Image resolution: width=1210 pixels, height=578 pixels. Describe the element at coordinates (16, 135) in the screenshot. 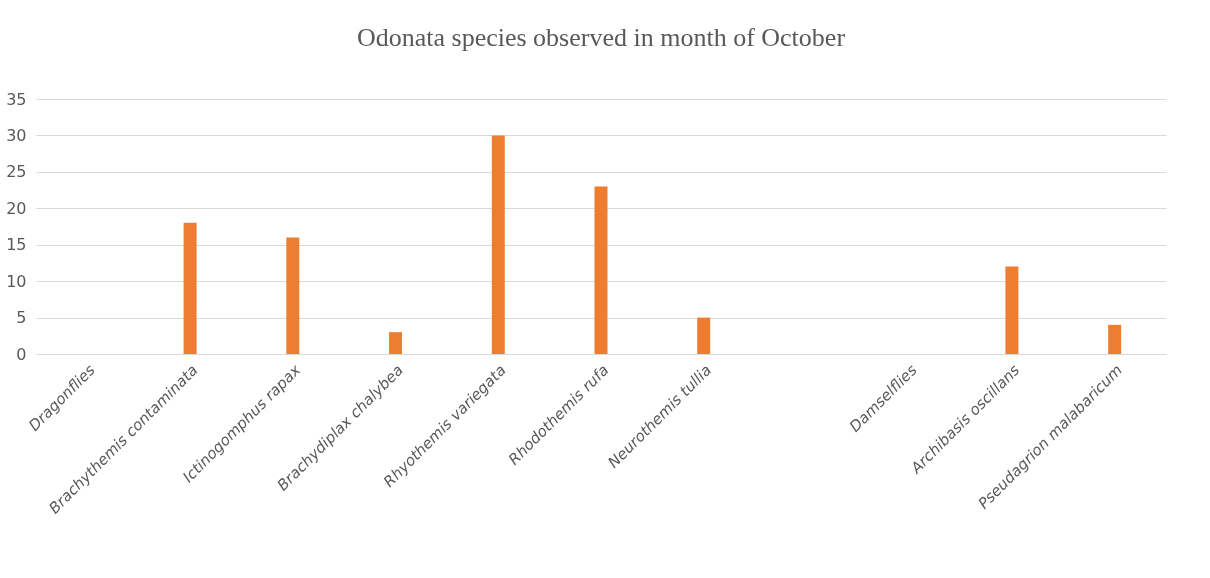

I see `y-tick-label: 30` at that location.